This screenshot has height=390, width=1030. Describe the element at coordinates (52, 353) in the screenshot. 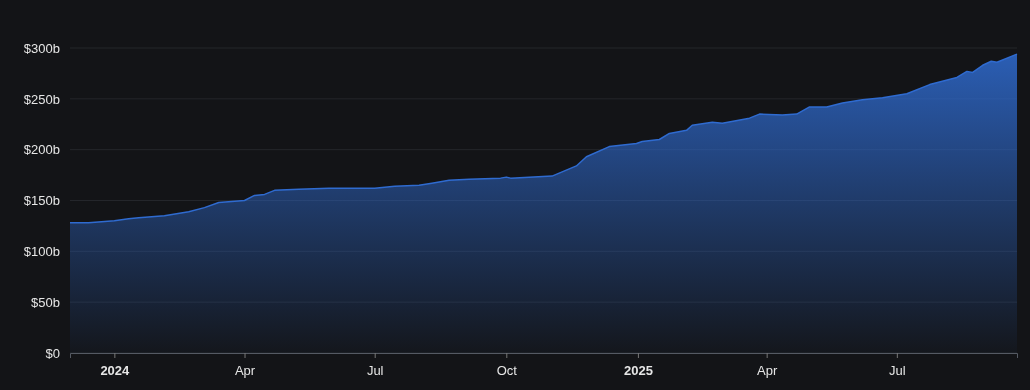

I see `y-tick-label: $0` at that location.